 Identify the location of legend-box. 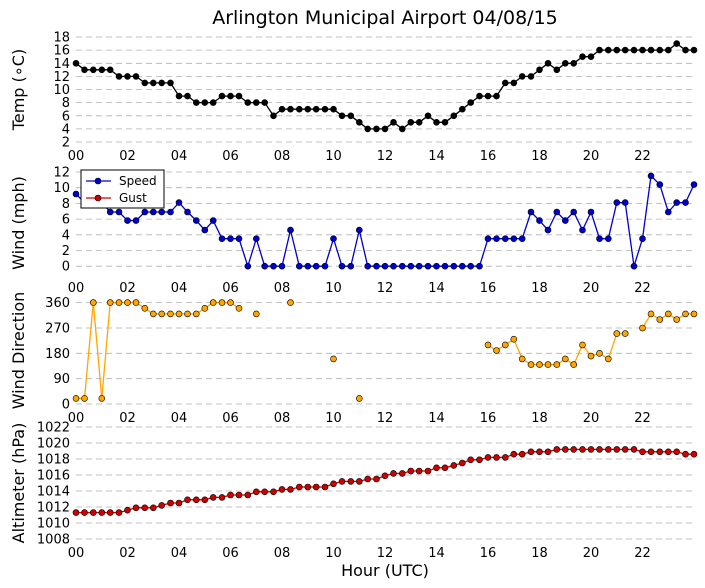
(122, 189).